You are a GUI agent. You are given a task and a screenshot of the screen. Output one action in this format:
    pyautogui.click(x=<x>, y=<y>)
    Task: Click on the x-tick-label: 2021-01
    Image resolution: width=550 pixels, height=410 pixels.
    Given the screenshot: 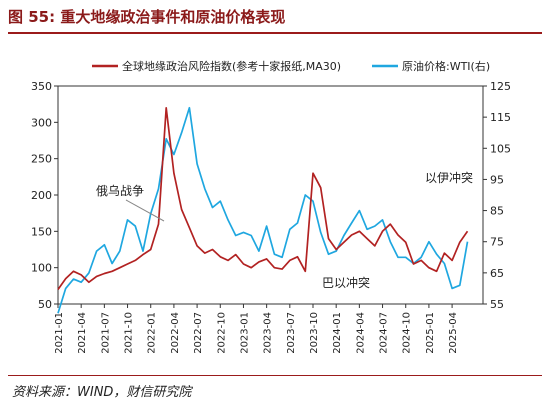 What is the action you would take?
    pyautogui.click(x=59, y=333)
    